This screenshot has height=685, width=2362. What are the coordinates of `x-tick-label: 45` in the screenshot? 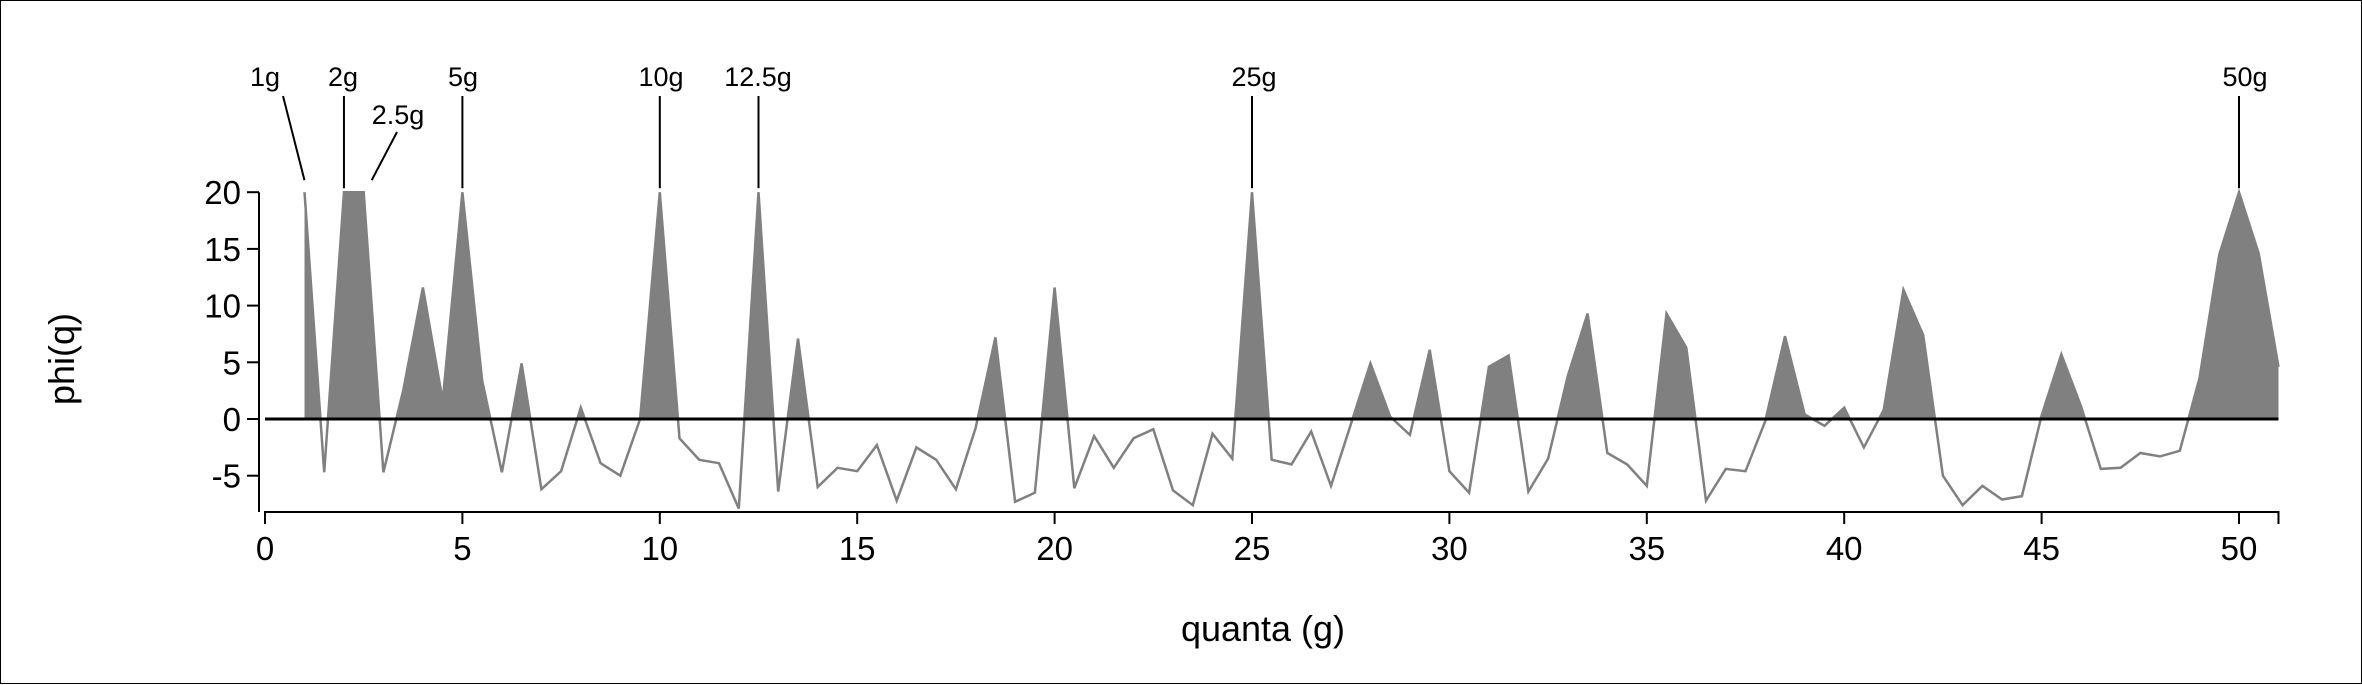 It's located at (2041, 548).